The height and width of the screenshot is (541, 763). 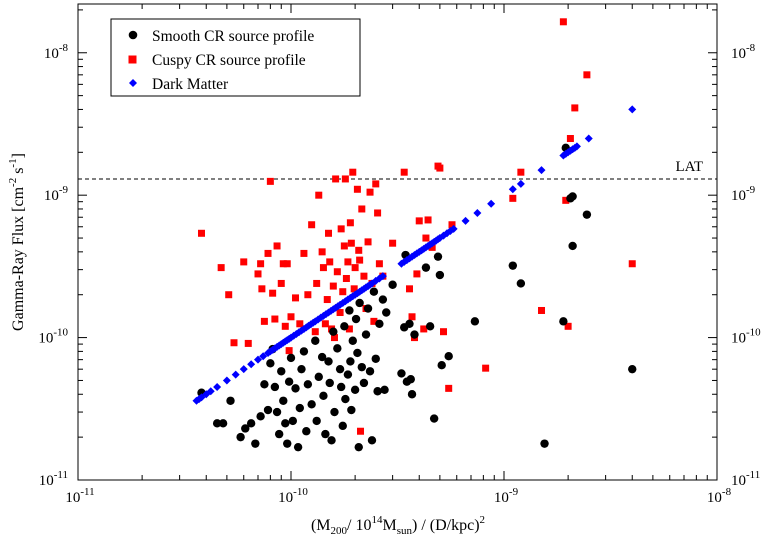 What do you see at coordinates (79, 496) in the screenshot?
I see `x-tick-label: 10⁻¹¹` at bounding box center [79, 496].